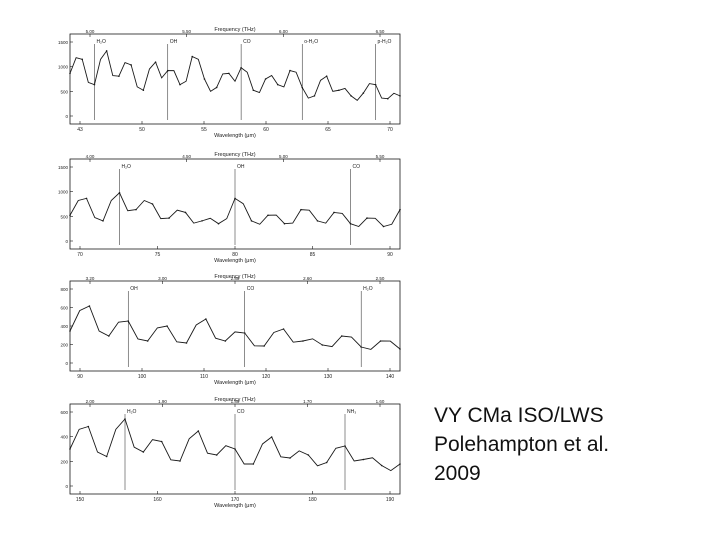  I want to click on top-tick-label: 1.60, so click(380, 401).